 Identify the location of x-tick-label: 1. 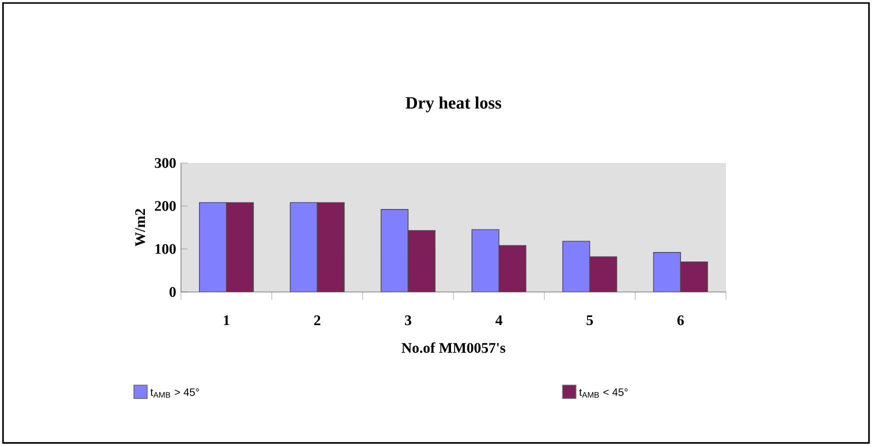
(227, 320).